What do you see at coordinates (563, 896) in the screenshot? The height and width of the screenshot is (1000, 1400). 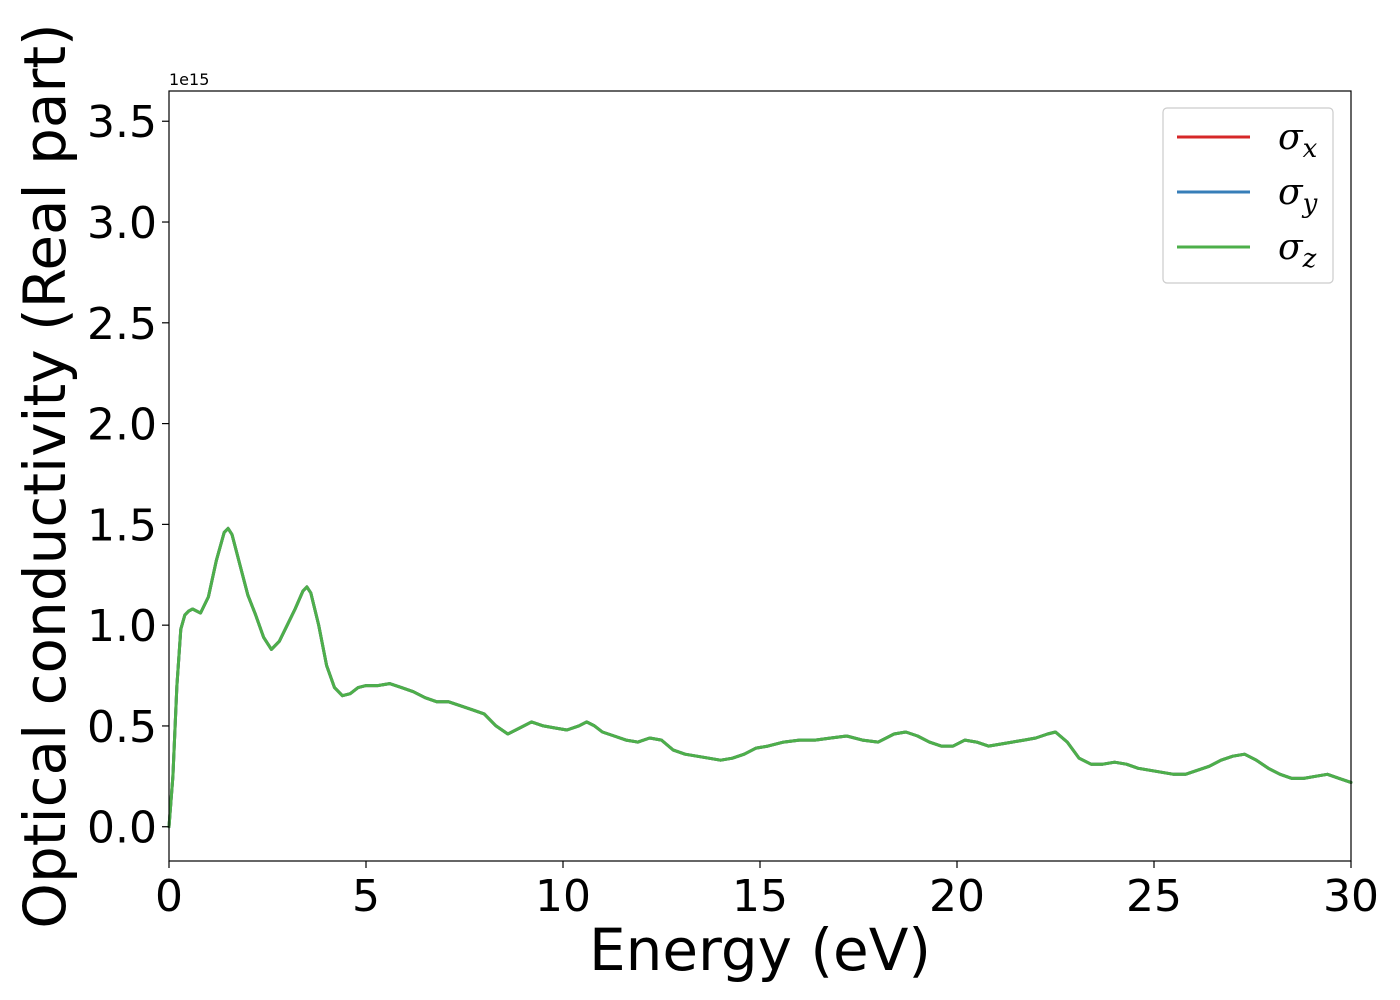 I see `x-tick-label: 10` at bounding box center [563, 896].